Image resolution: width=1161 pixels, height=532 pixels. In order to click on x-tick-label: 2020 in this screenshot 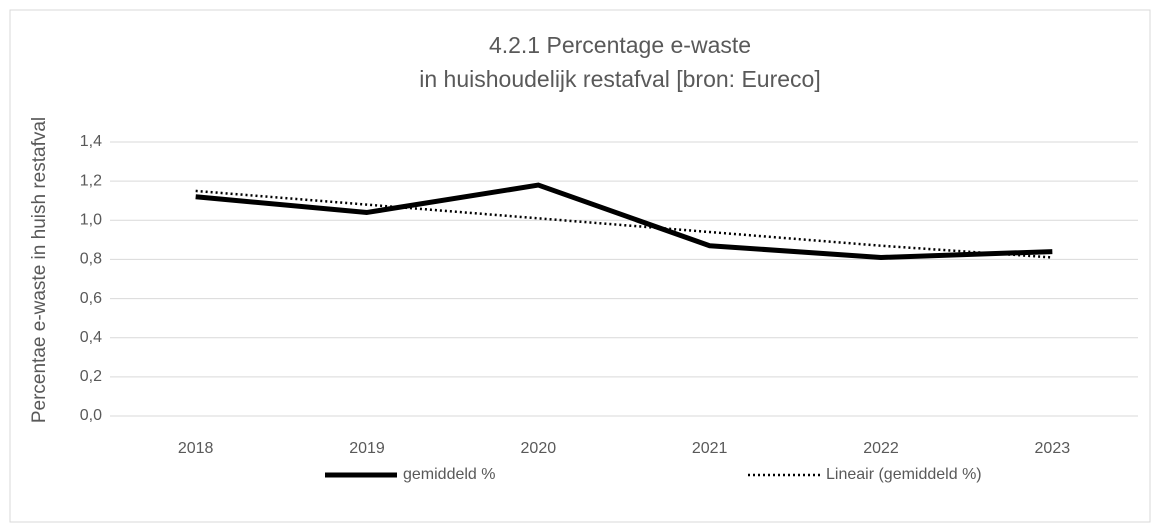, I will do `click(539, 448)`.